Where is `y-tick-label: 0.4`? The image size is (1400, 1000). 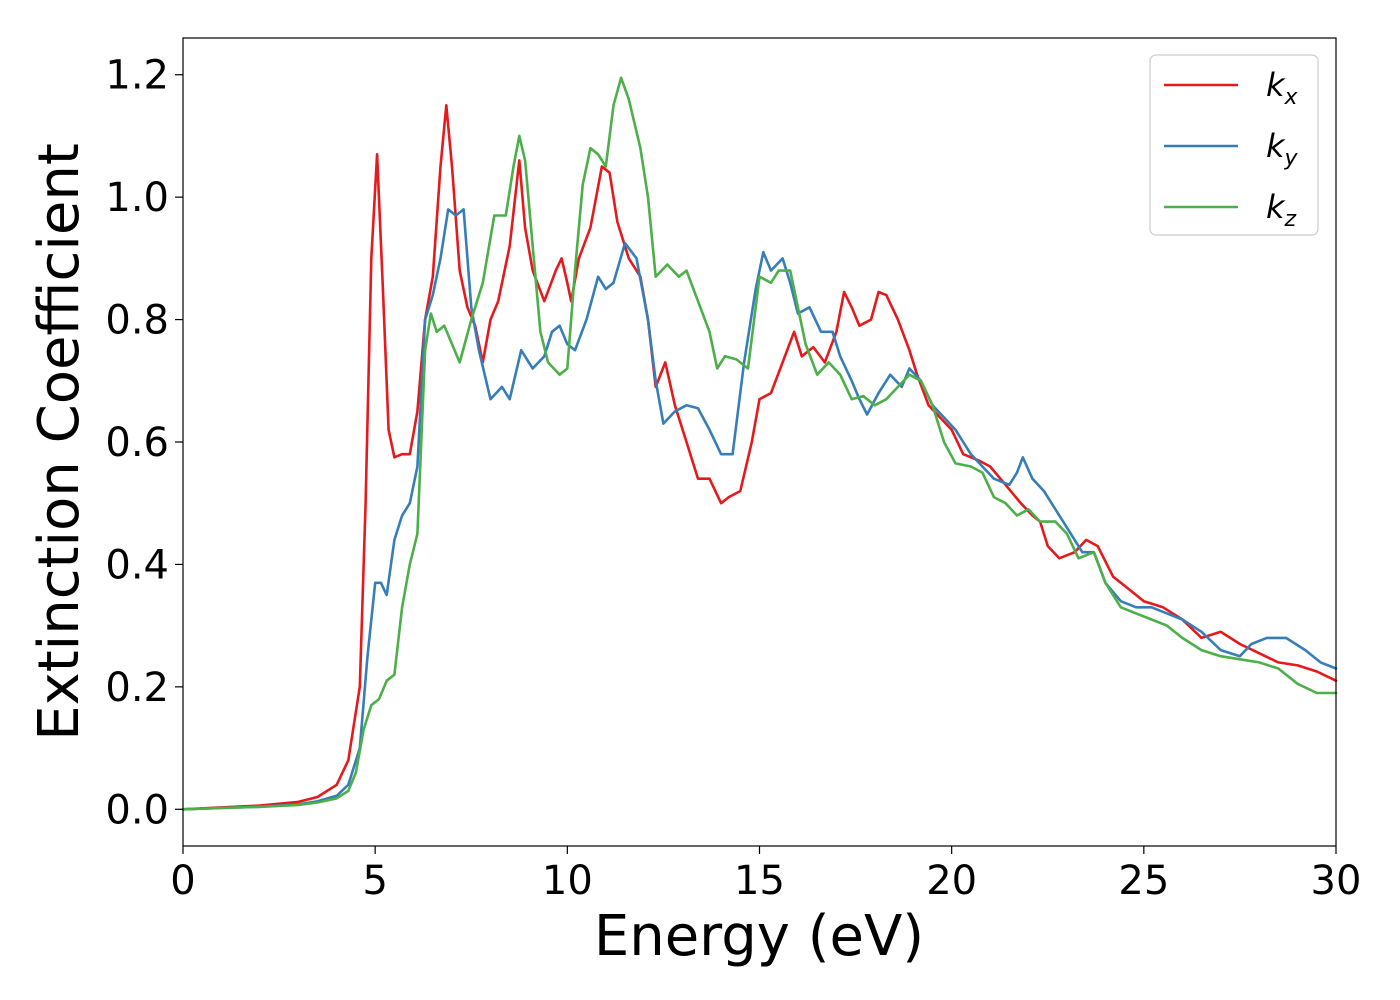 y-tick-label: 0.4 is located at coordinates (137, 565).